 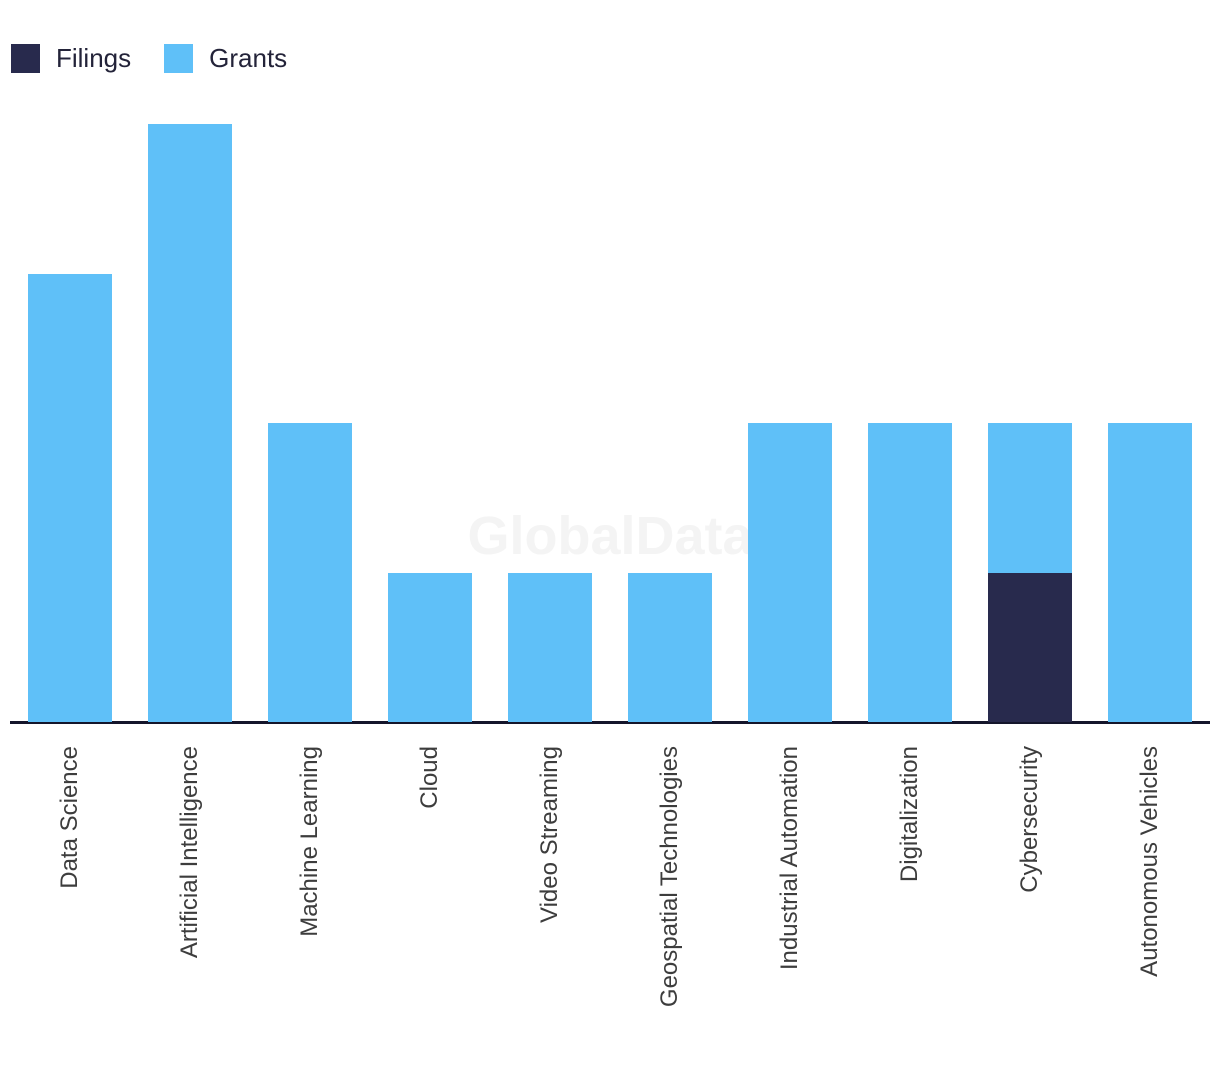 What do you see at coordinates (309, 841) in the screenshot?
I see `x-axis-label-machine-learning: Machine Learning` at bounding box center [309, 841].